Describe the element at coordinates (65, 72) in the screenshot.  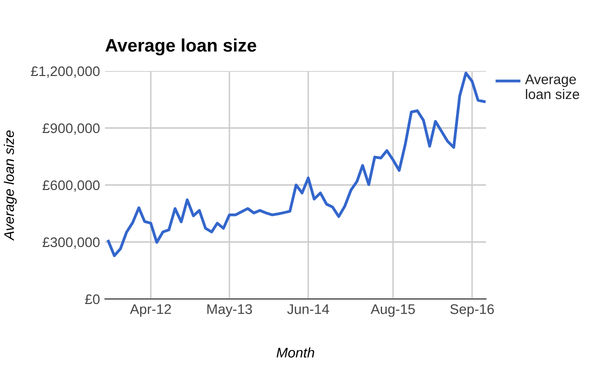
I see `y-tick-label: £1,200,000` at that location.